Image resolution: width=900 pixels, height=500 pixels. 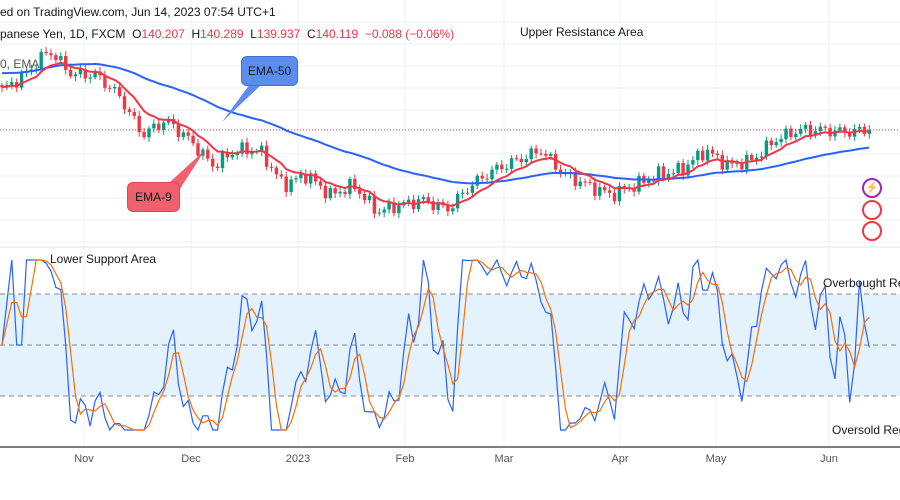 I want to click on x-tick: Jun, so click(x=829, y=459).